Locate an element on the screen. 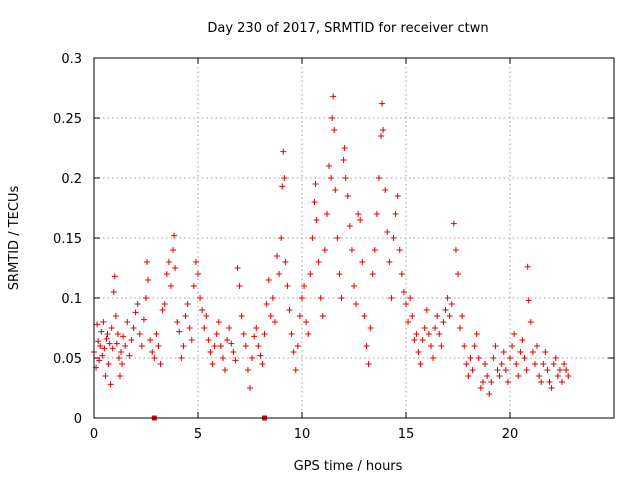 The height and width of the screenshot is (480, 640). y-axis-title: SRMTID / TECUs is located at coordinates (14, 238).